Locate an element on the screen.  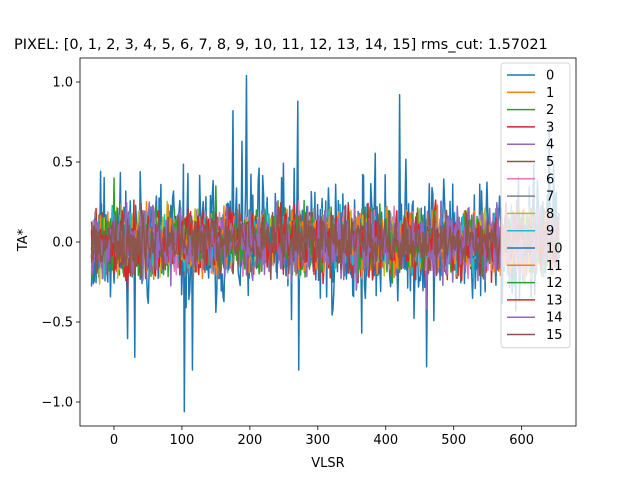
legend-label-14: 14 is located at coordinates (554, 318).